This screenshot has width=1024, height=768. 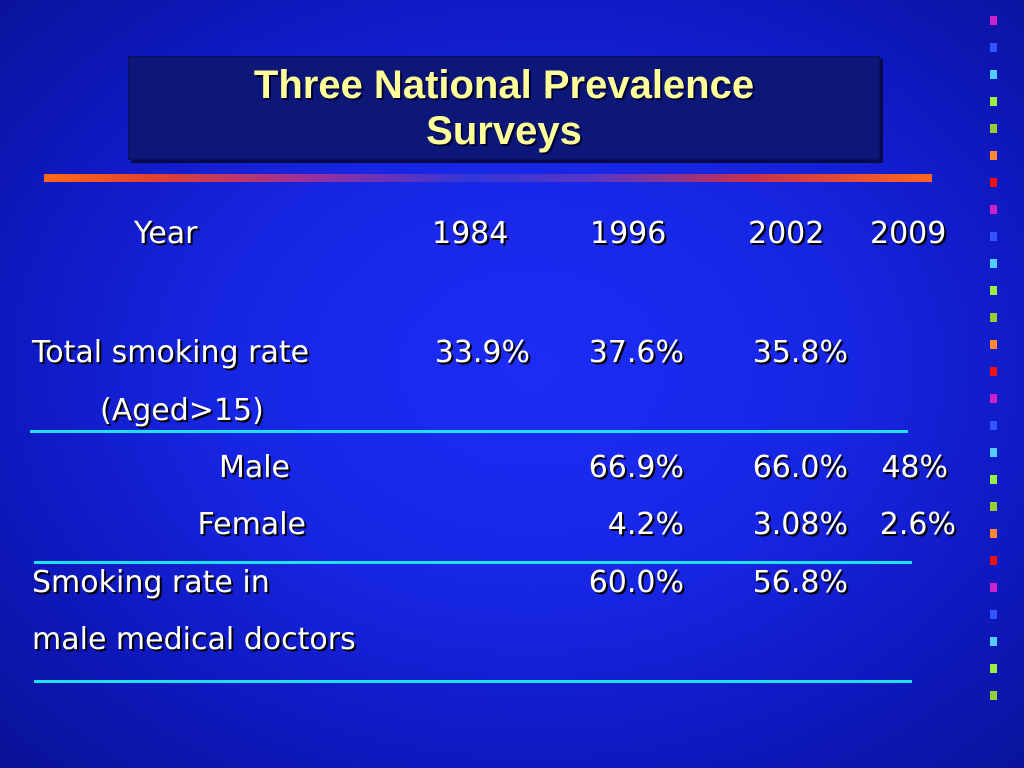 What do you see at coordinates (166, 233) in the screenshot?
I see `header-year-label: Year` at bounding box center [166, 233].